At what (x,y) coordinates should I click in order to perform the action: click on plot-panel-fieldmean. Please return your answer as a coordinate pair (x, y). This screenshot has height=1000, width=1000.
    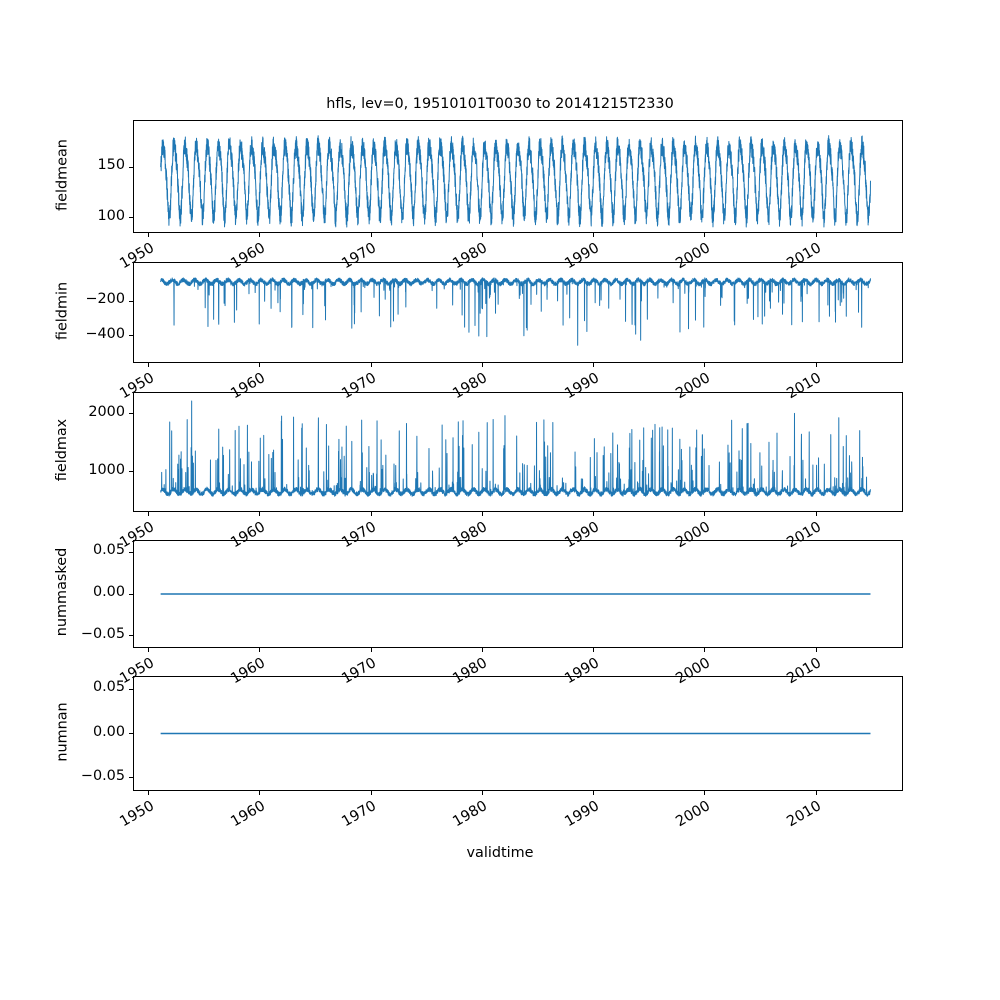
    Looking at the image, I should click on (518, 176).